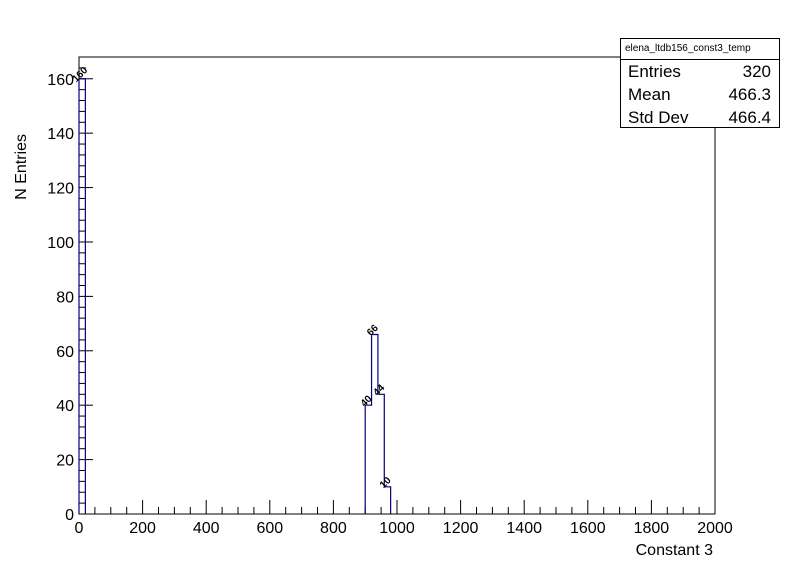 Image resolution: width=796 pixels, height=572 pixels. Describe the element at coordinates (142, 528) in the screenshot. I see `x-tick-label: 200` at that location.